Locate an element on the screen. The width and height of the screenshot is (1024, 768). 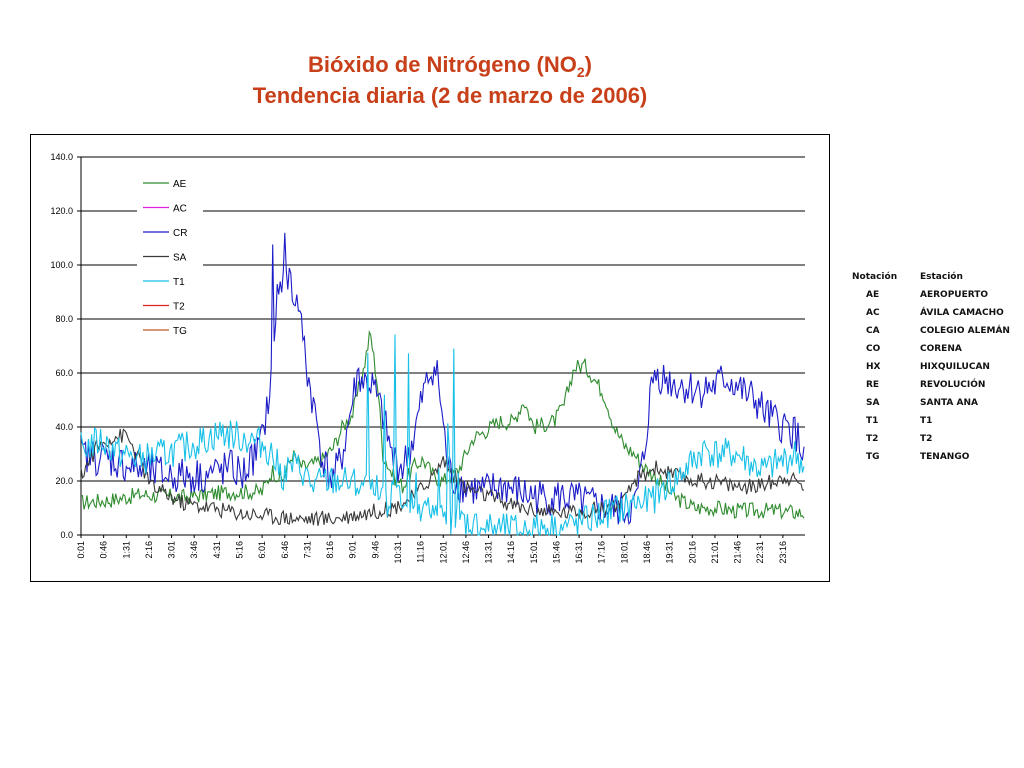
x-tick-label: 6:46 is located at coordinates (285, 550).